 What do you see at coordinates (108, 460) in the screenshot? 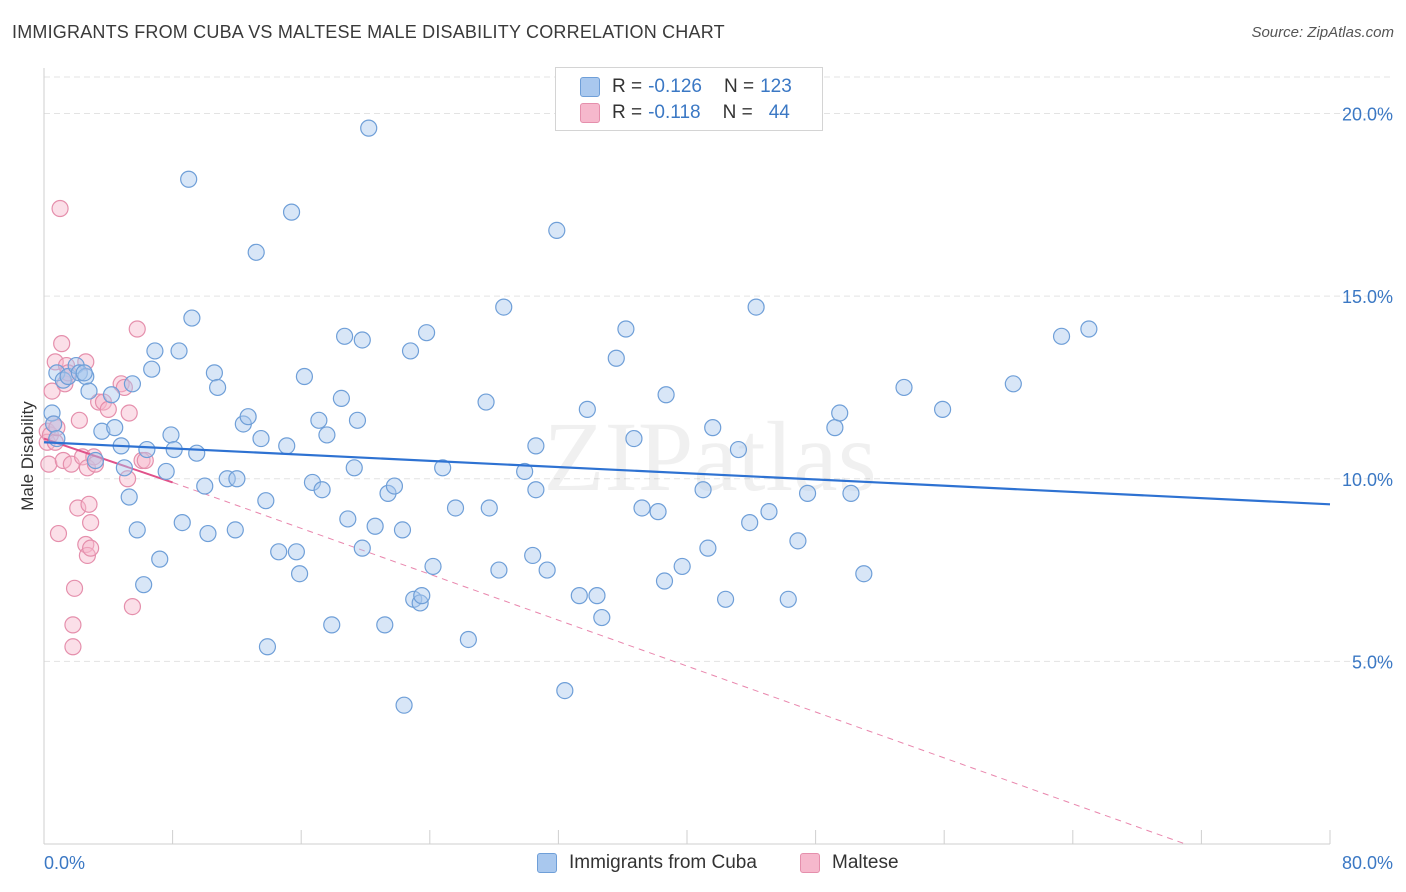
I see `trend-line-maltese` at bounding box center [108, 460].